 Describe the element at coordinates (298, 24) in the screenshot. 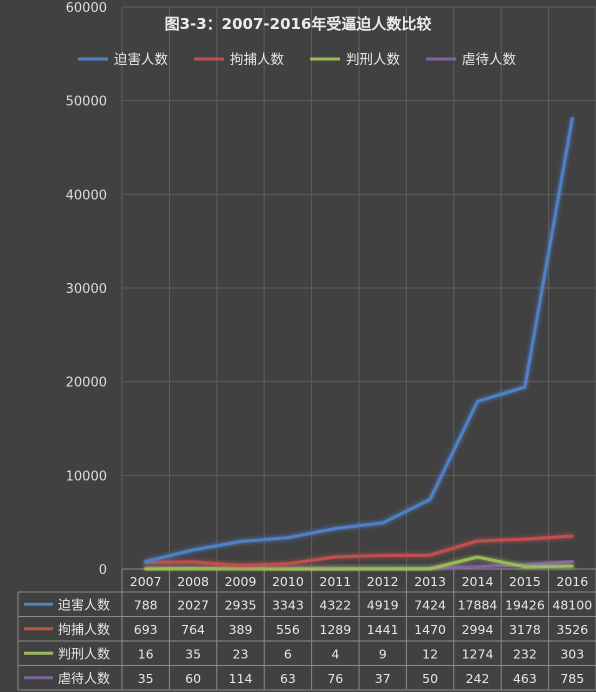

I see `chart-title: 图3-3：2007-2016年受逼迫人数比较` at that location.